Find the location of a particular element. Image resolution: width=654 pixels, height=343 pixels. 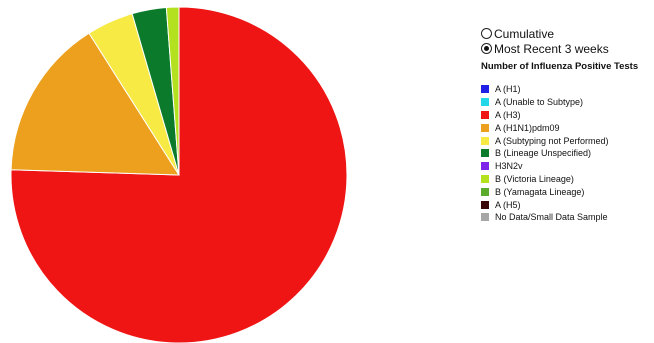

legend-label: B (Yamagata Lineage) is located at coordinates (540, 191).